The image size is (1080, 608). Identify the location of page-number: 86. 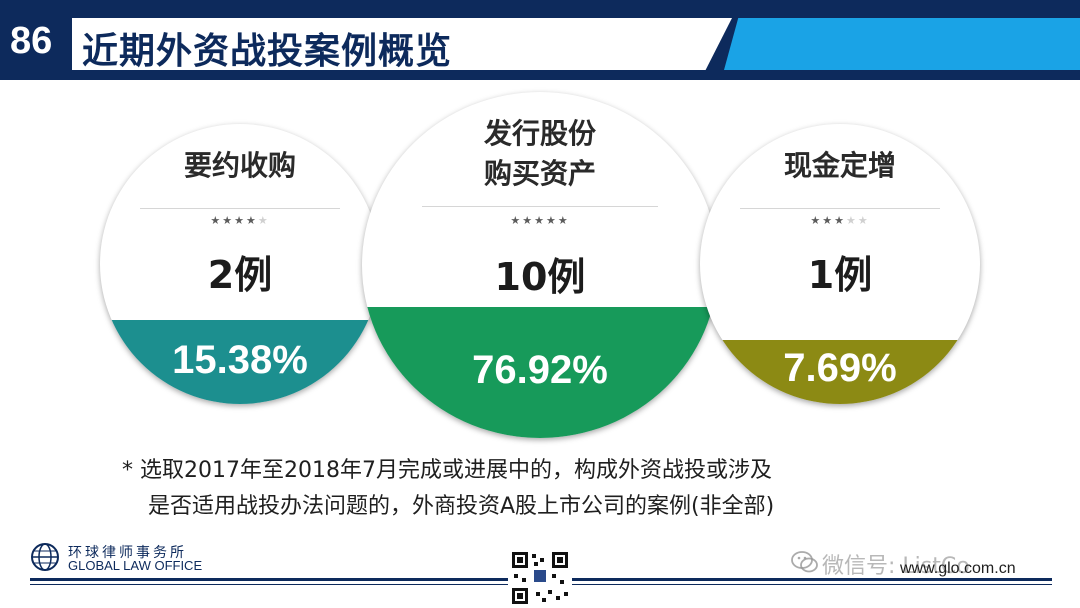
(31, 41).